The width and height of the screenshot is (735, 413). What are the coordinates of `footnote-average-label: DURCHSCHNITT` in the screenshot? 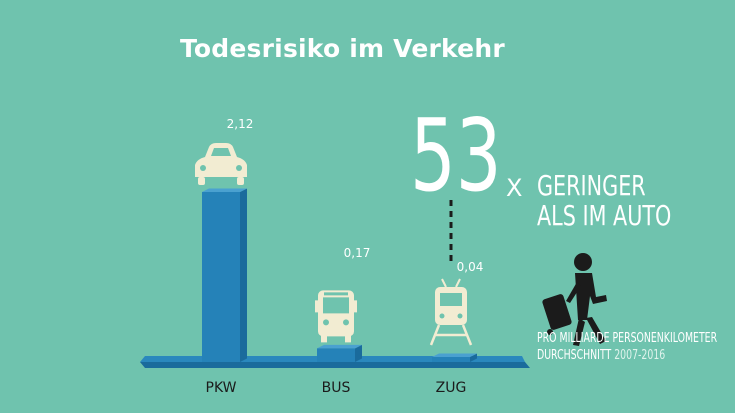 It's located at (574, 355).